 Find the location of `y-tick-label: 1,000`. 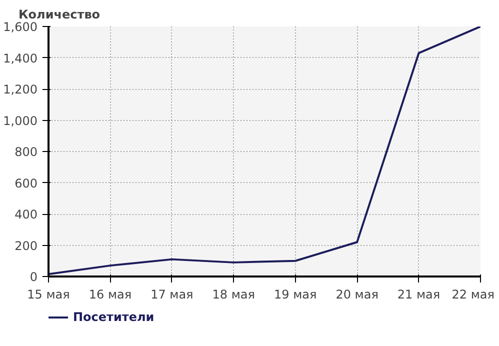

y-tick-label: 1,000 is located at coordinates (20, 121).